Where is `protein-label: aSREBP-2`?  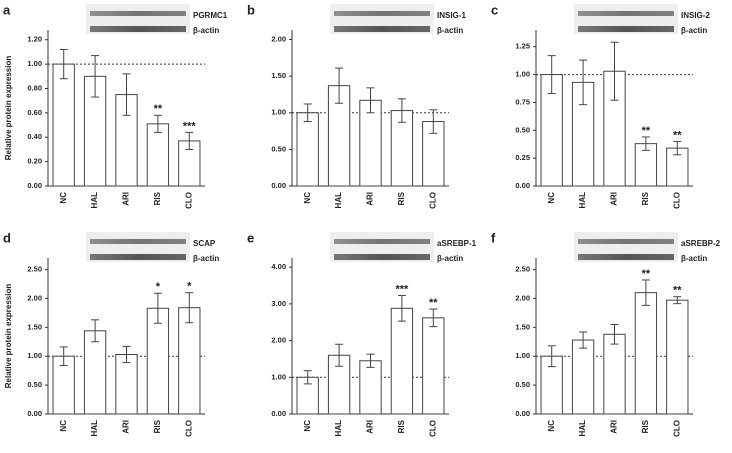 protein-label: aSREBP-2 is located at coordinates (701, 243).